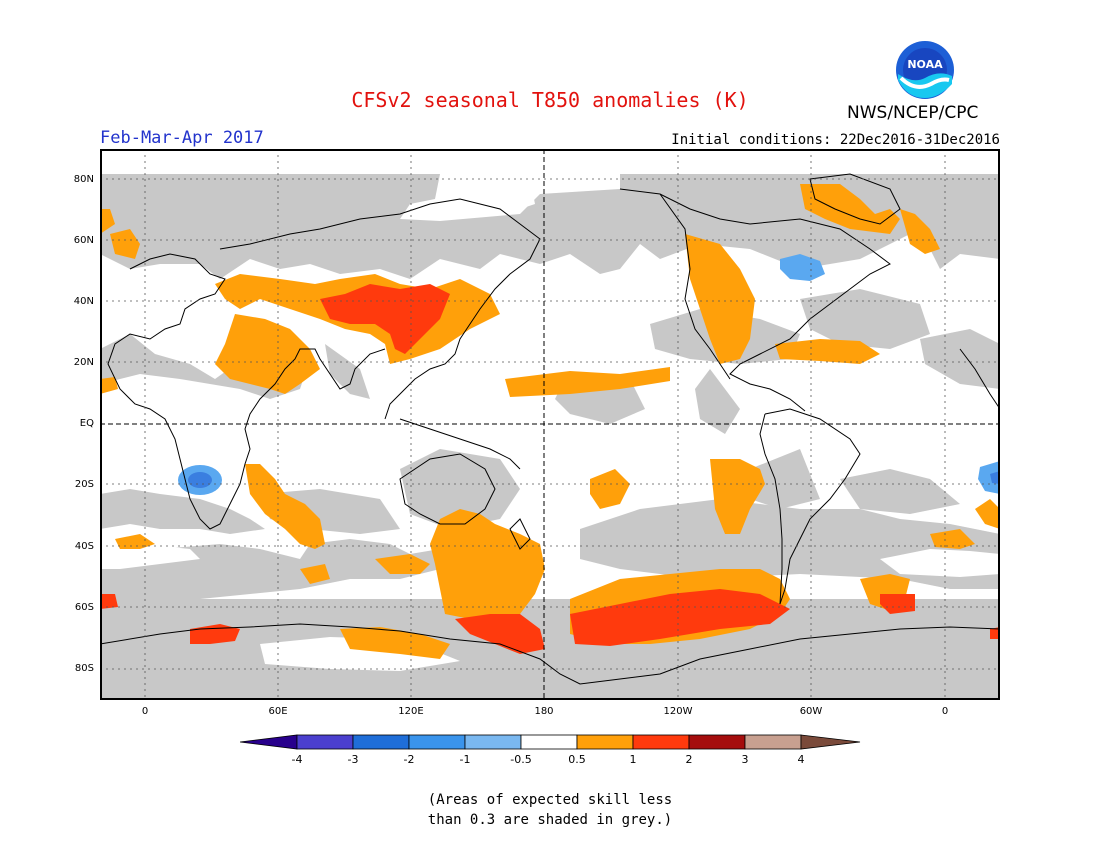  What do you see at coordinates (83, 240) in the screenshot?
I see `lat-label-60n: 60N` at bounding box center [83, 240].